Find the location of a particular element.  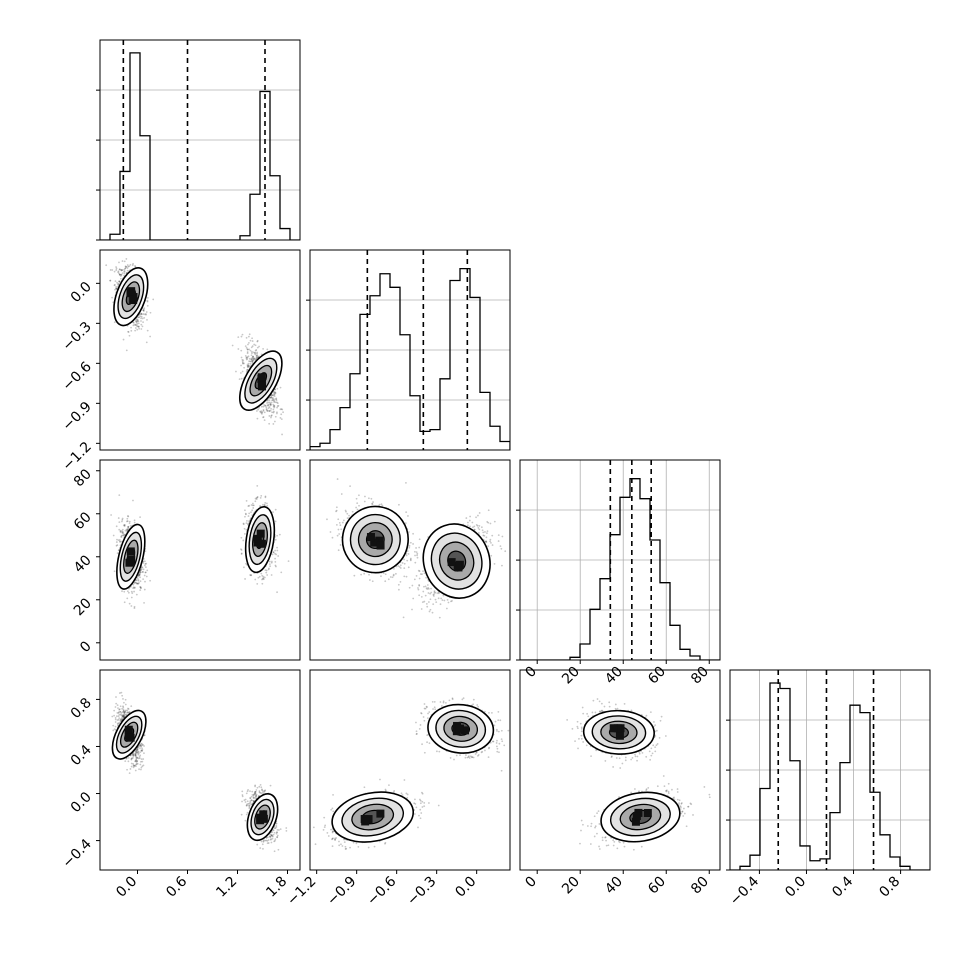

y-tick-label: 20 is located at coordinates (83, 607).